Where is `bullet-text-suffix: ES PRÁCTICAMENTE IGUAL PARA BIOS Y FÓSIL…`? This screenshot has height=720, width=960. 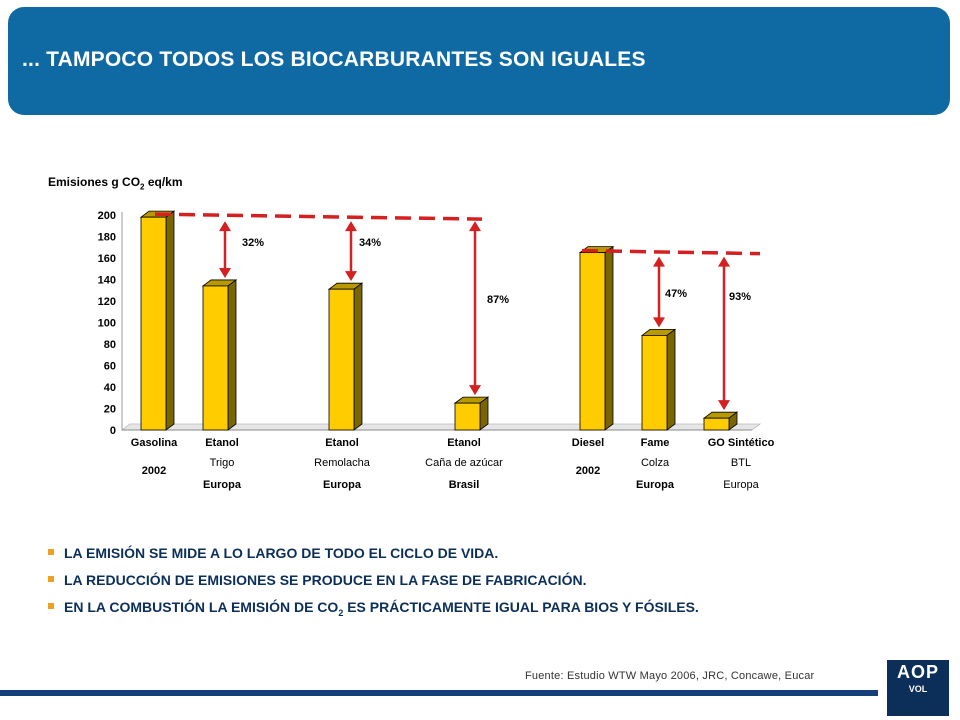 bullet-text-suffix: ES PRÁCTICAMENTE IGUAL PARA BIOS Y FÓSIL… is located at coordinates (521, 607).